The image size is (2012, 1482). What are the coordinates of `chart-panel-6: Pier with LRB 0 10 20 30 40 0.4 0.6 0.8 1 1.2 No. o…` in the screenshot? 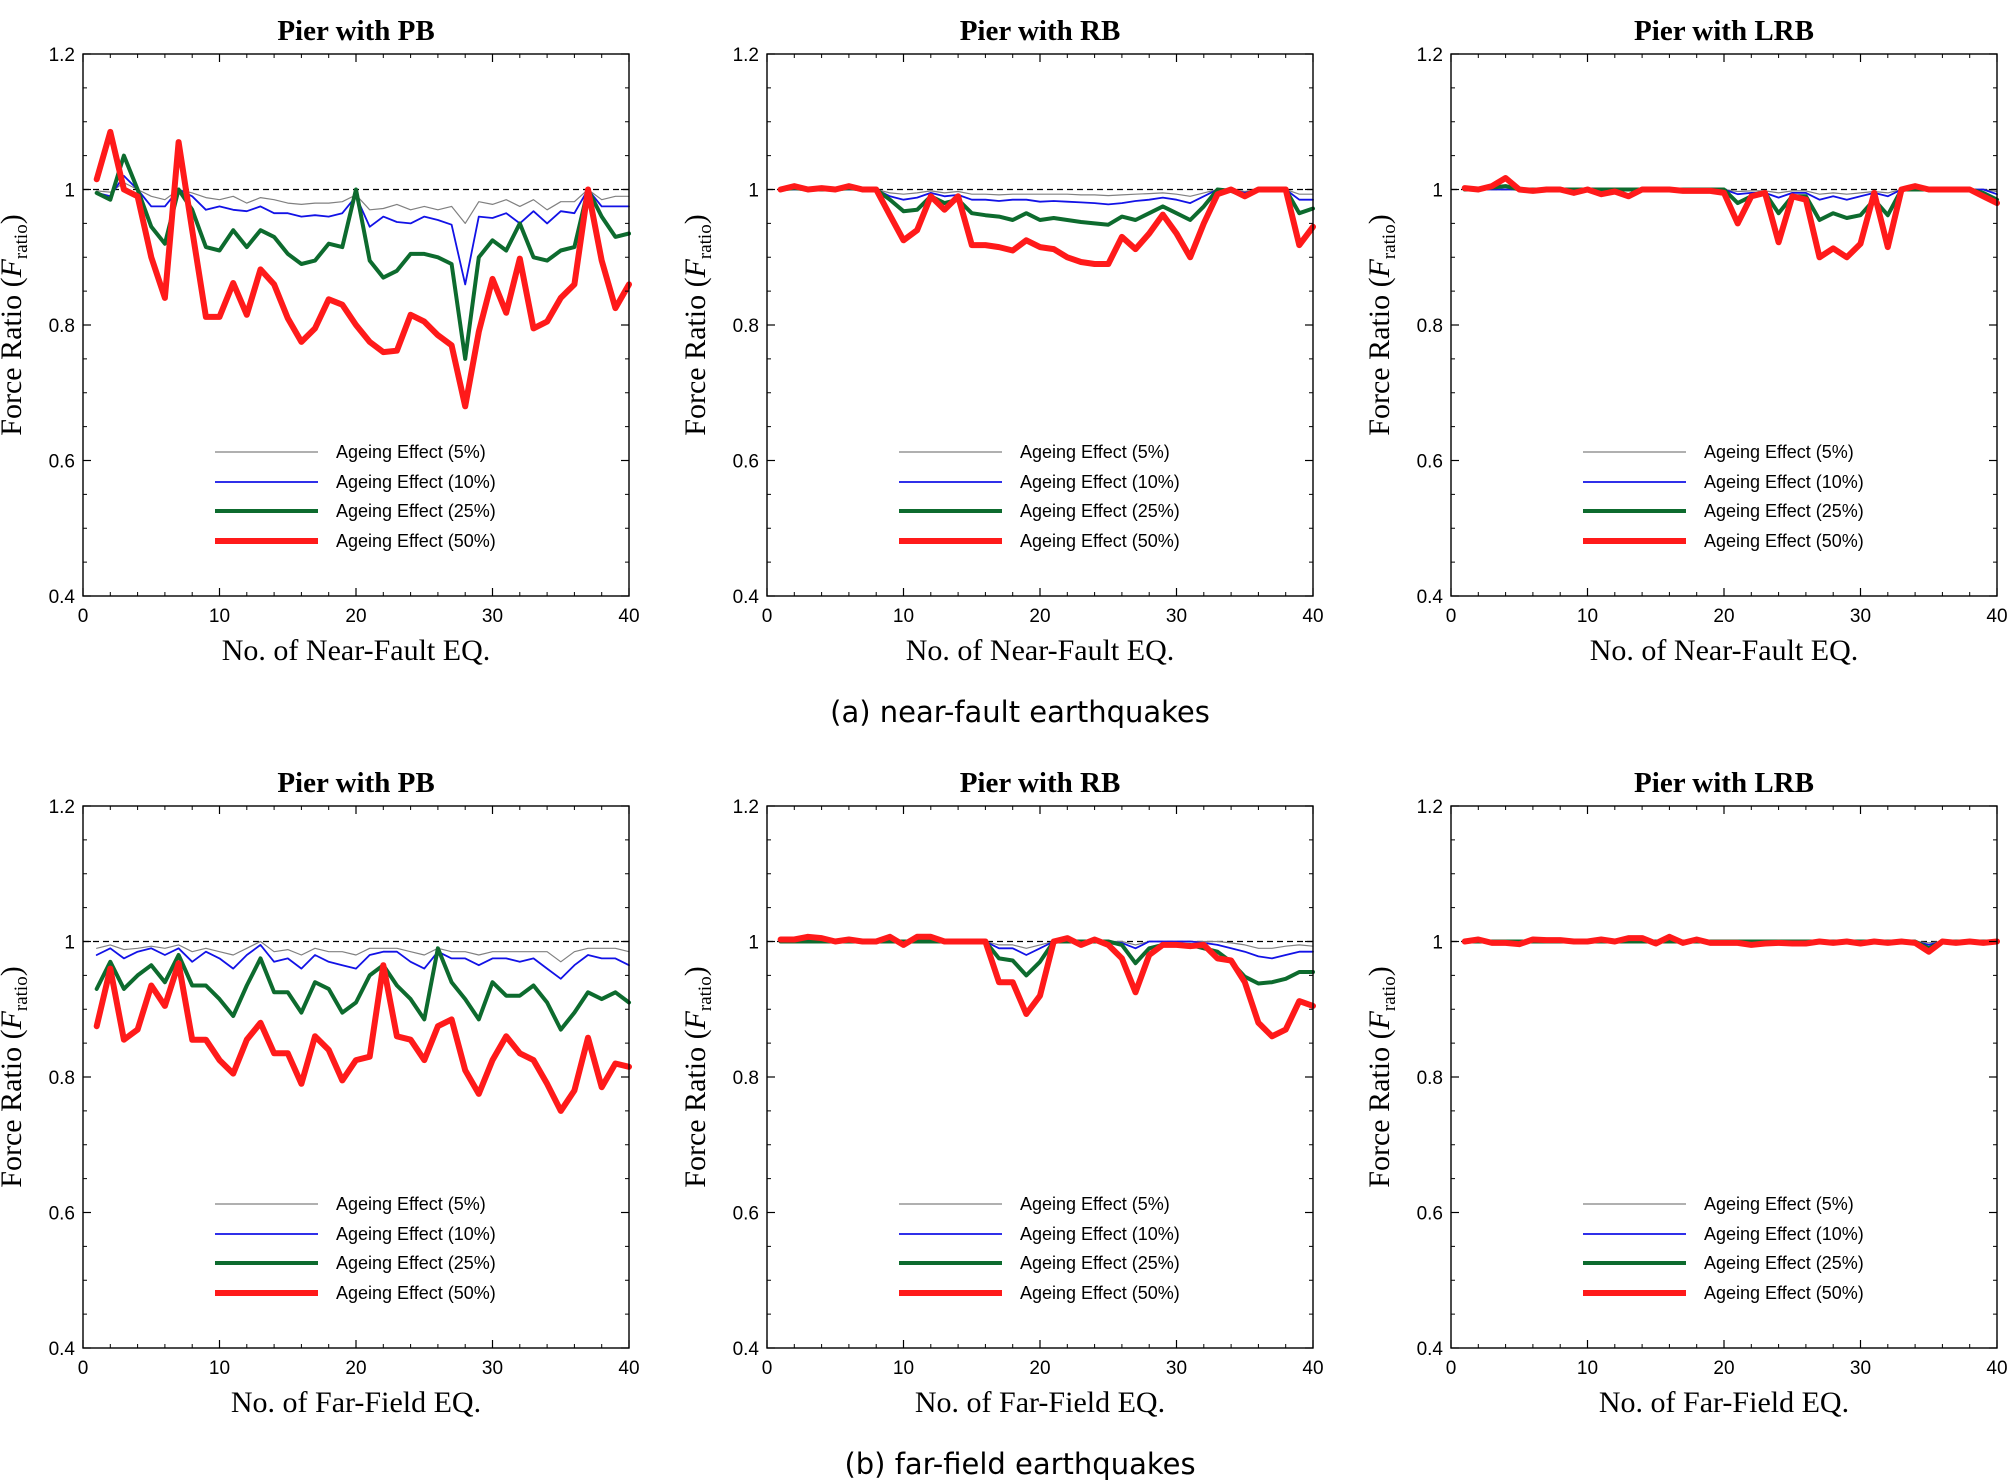 It's located at (1685, 1093).